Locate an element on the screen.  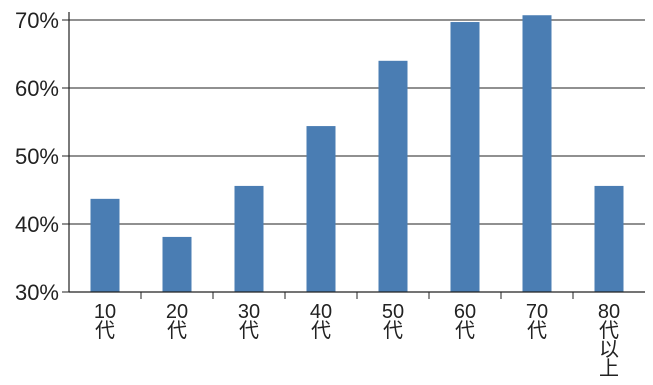
y-tick-label: 50% is located at coordinates (37, 156).